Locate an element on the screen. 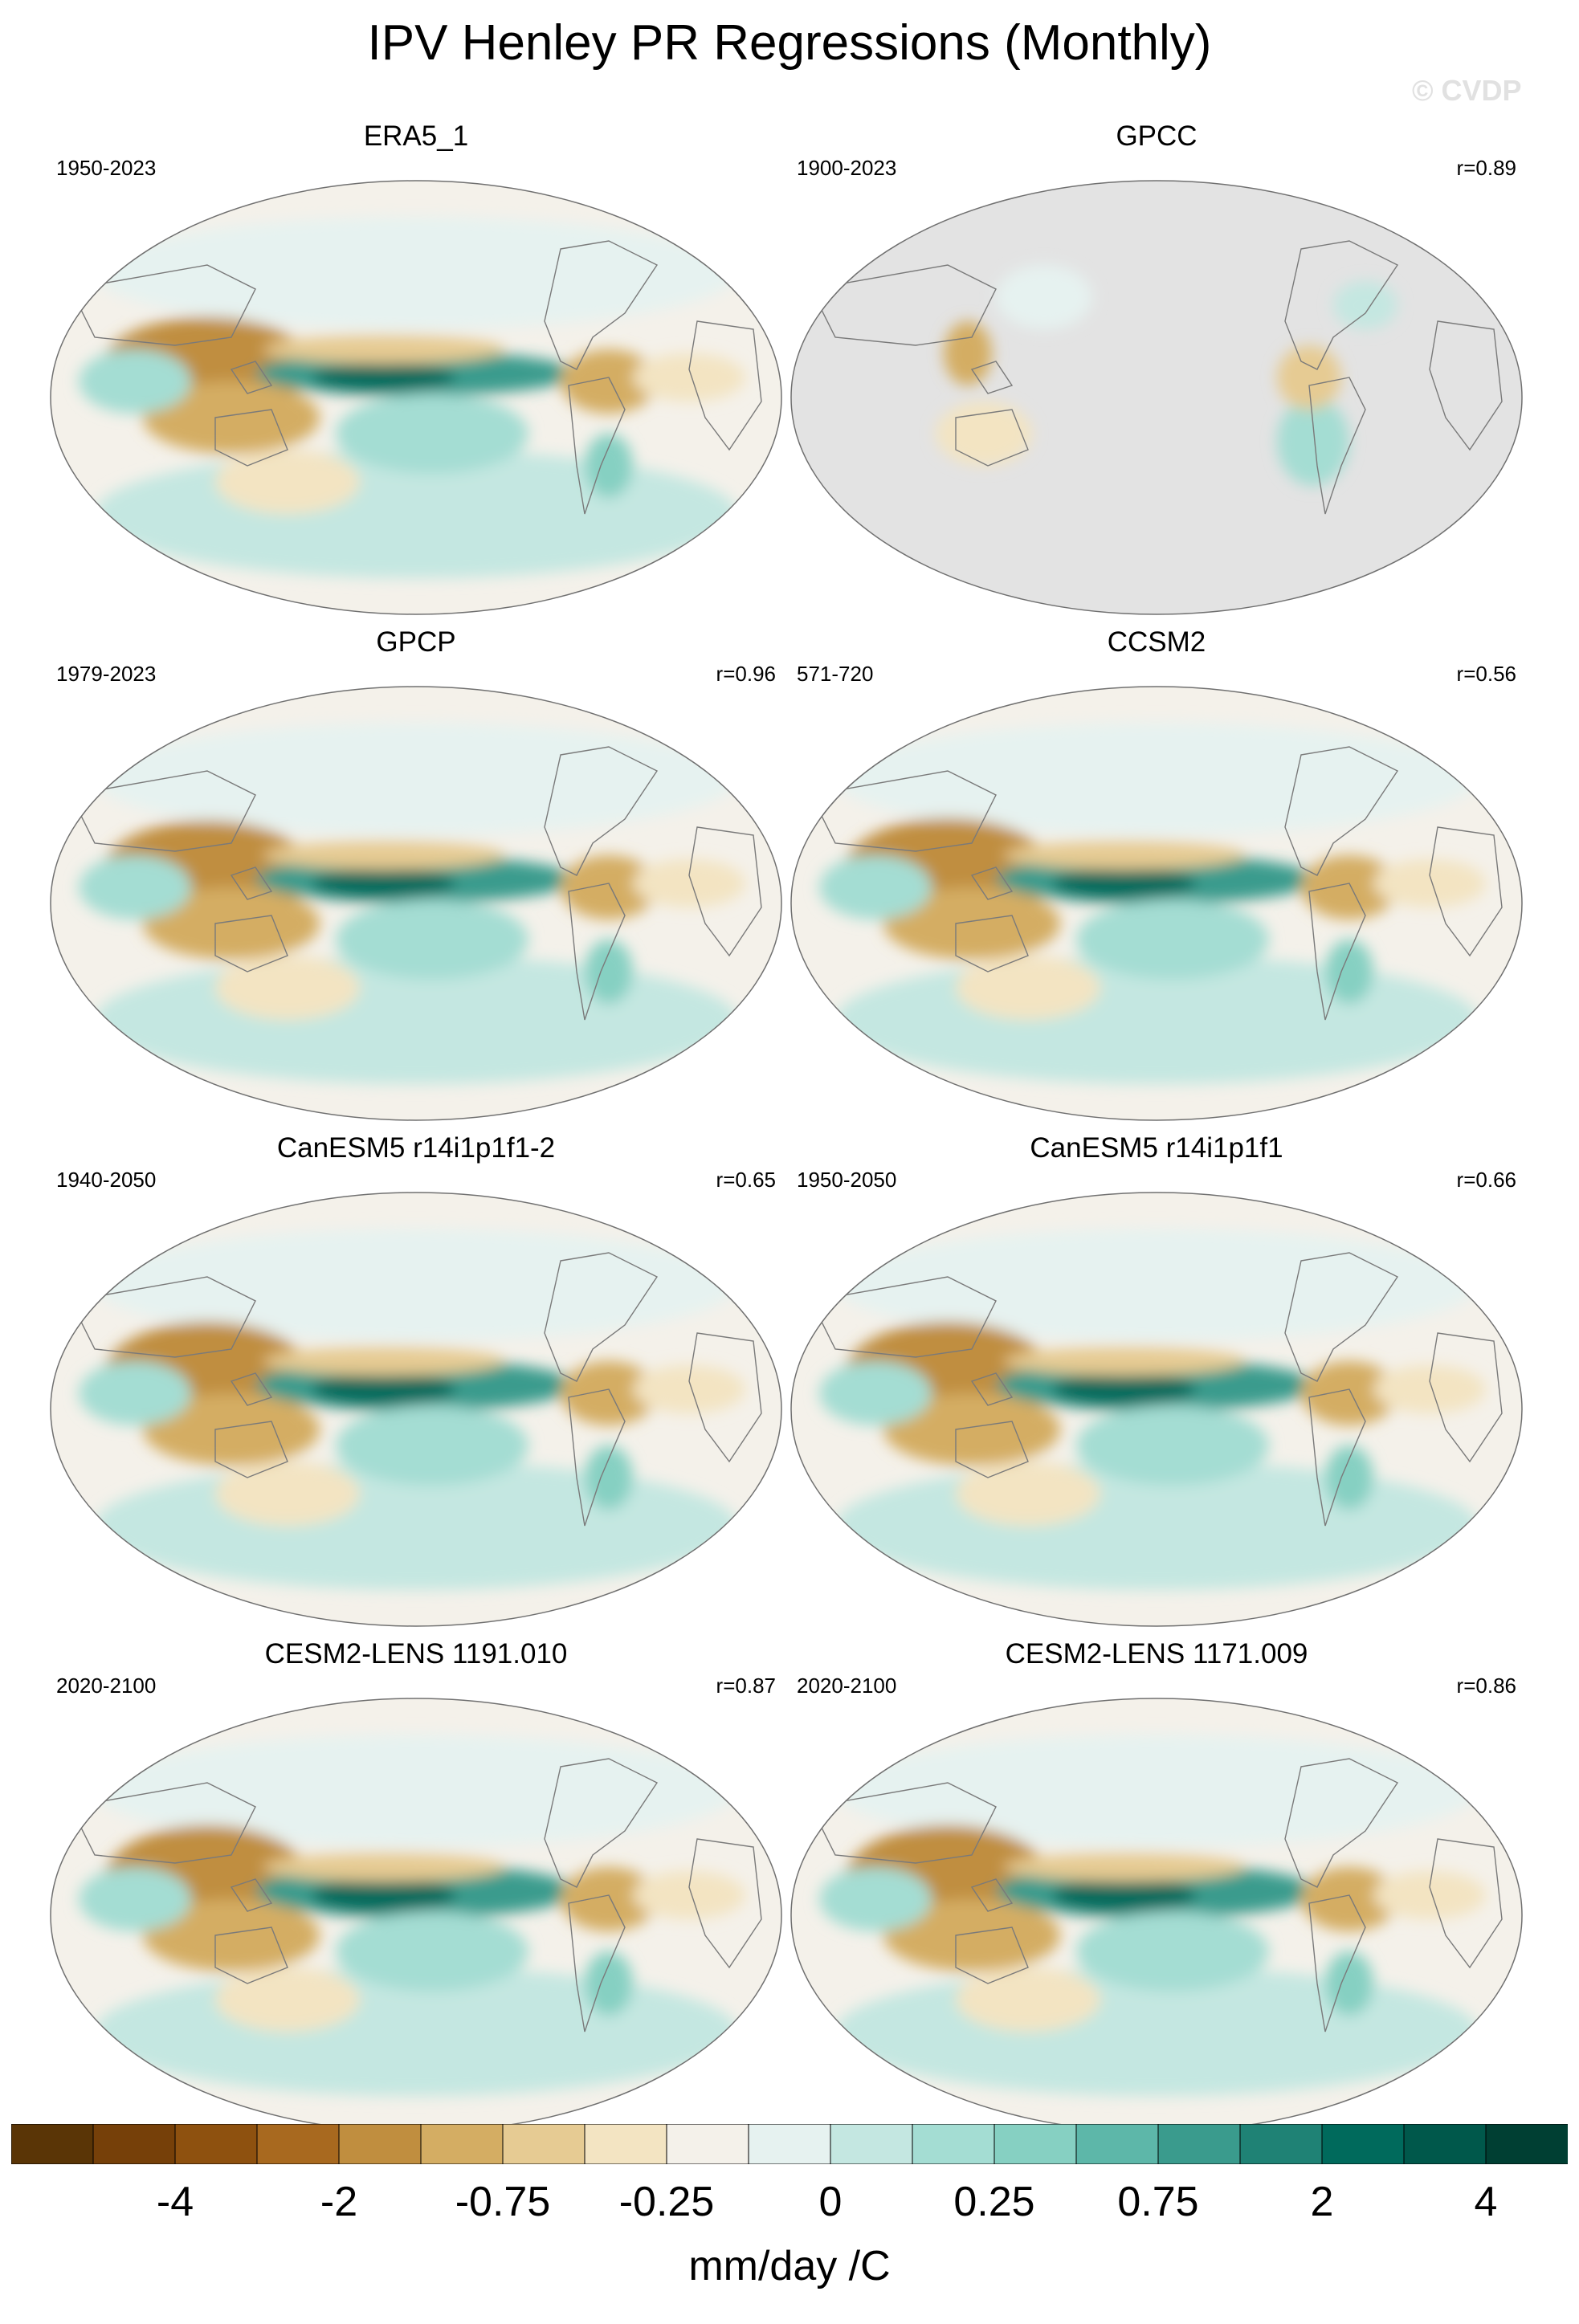 This screenshot has height=2324, width=1579. panel-correlation: r=0.89 is located at coordinates (1486, 168).